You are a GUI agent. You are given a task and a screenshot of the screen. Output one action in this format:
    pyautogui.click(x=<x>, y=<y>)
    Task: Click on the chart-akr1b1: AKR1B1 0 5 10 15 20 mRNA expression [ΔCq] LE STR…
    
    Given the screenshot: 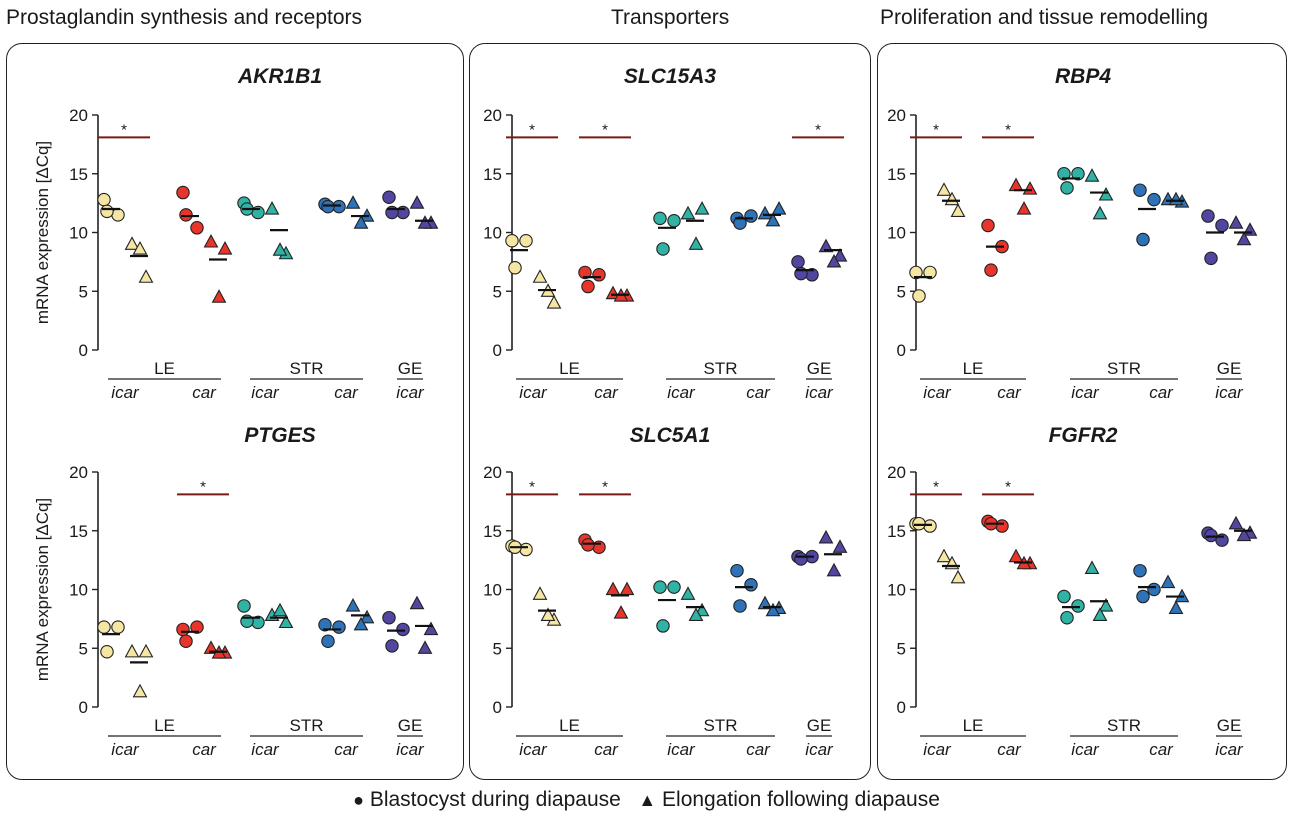 What is the action you would take?
    pyautogui.click(x=236, y=233)
    